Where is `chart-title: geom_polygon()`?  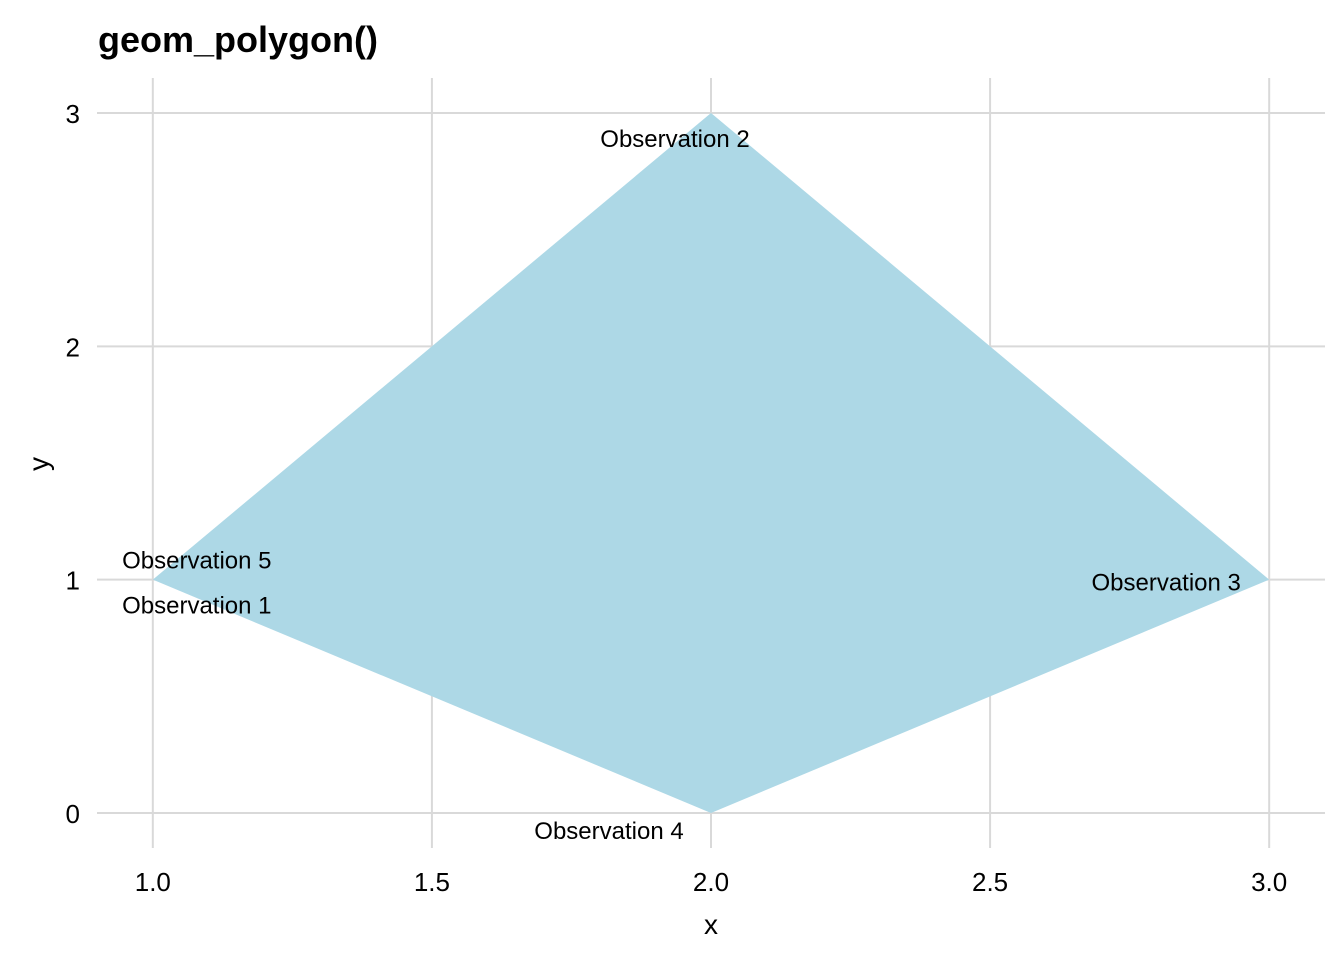 chart-title: geom_polygon() is located at coordinates (238, 39).